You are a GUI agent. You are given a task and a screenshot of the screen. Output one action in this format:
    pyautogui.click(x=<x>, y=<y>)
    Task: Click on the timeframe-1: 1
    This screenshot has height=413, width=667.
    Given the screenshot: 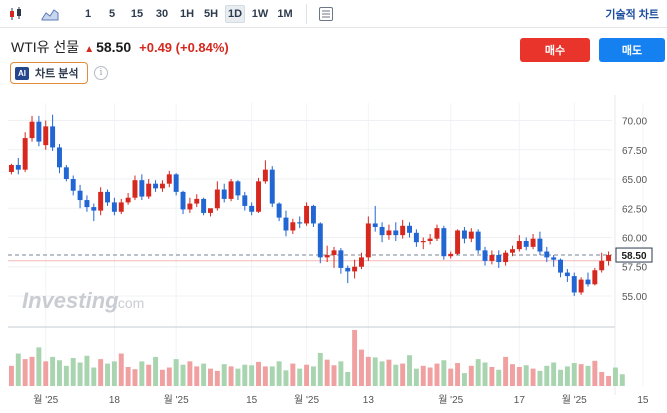 What is the action you would take?
    pyautogui.click(x=88, y=14)
    